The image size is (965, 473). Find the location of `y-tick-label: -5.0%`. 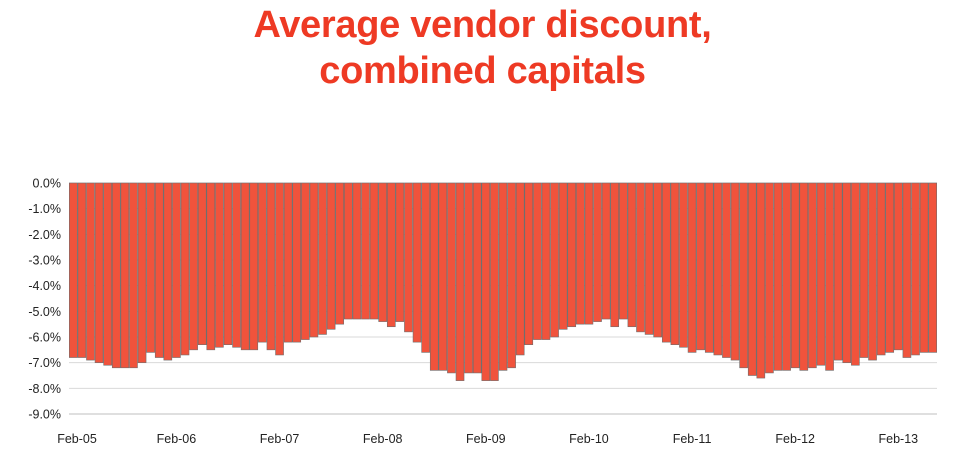

y-tick-label: -5.0% is located at coordinates (44, 312).